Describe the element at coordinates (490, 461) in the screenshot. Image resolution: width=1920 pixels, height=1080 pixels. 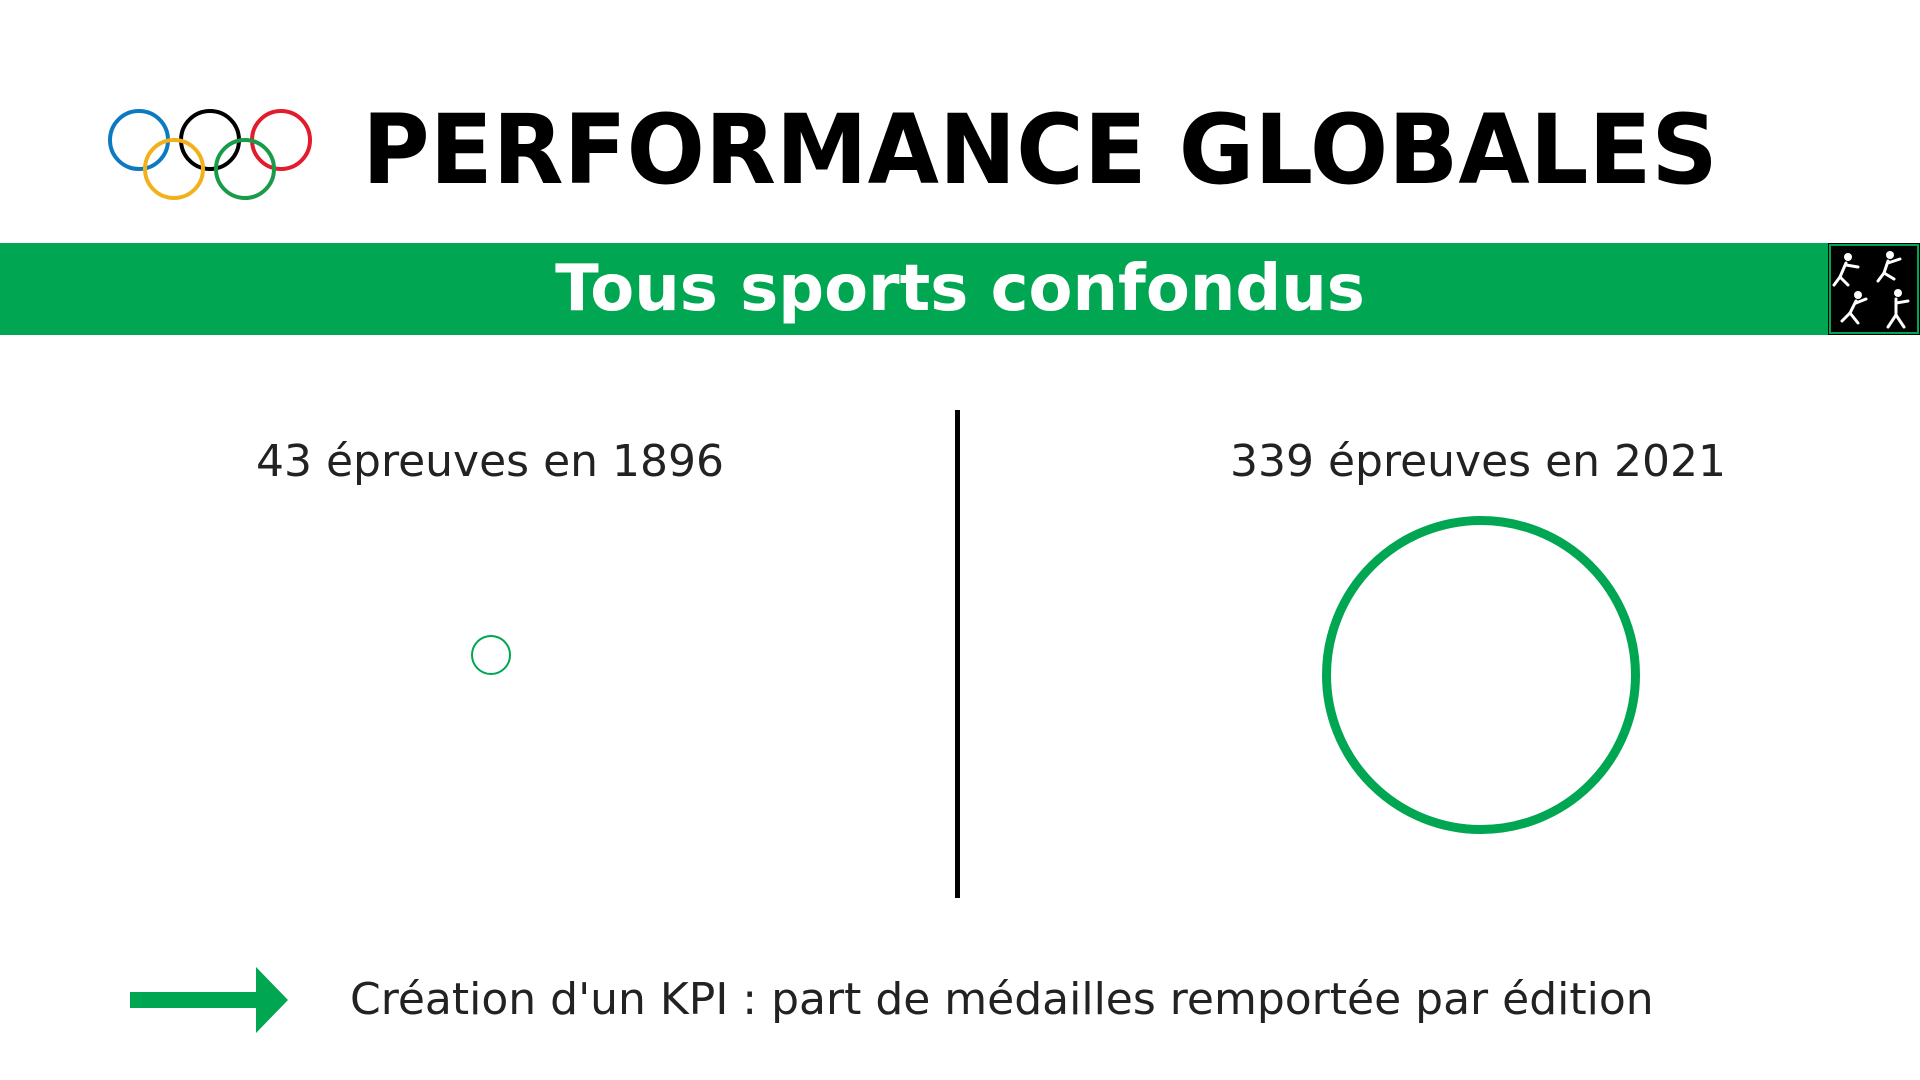
I see `stat-1896-label: 43 épreuves en 1896` at that location.